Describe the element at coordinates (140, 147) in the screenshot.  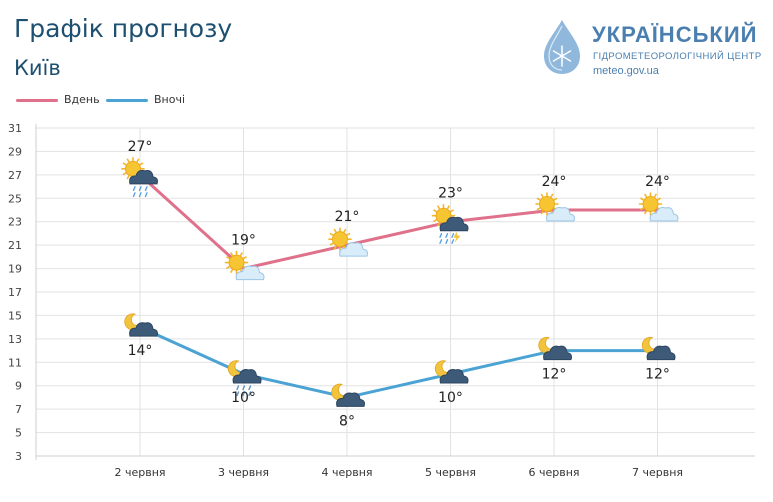
I see `day-temp-label: 27°` at that location.